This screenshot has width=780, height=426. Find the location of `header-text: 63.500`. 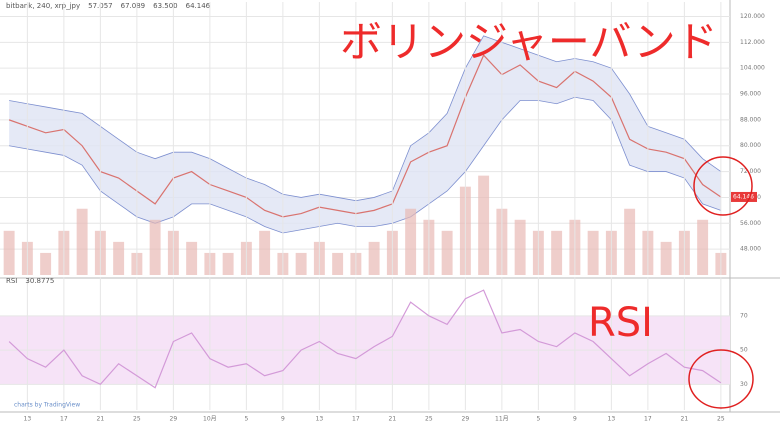

header-text: 63.500 is located at coordinates (165, 6).